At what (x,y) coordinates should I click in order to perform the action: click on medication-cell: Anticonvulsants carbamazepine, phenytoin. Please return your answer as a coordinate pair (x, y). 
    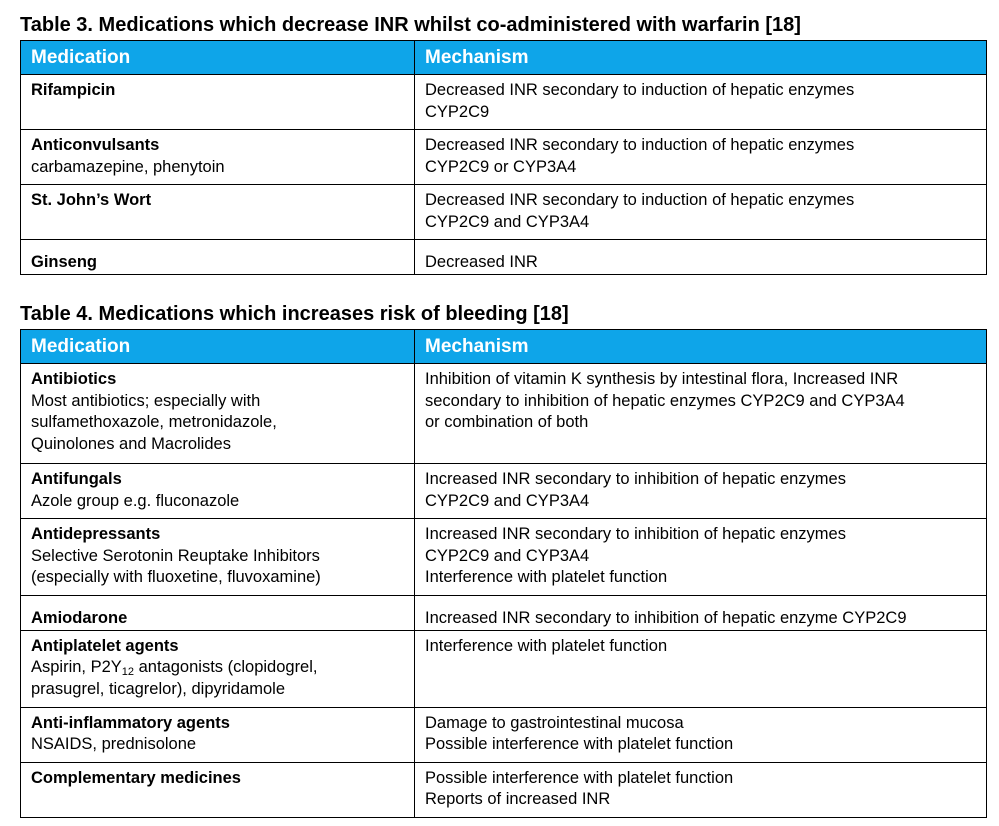
    Looking at the image, I should click on (217, 157).